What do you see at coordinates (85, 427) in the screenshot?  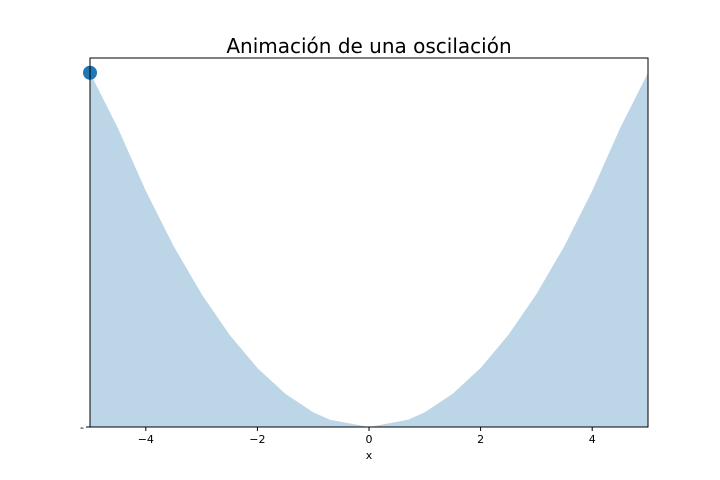 I see `y-axis-ticks: -` at bounding box center [85, 427].